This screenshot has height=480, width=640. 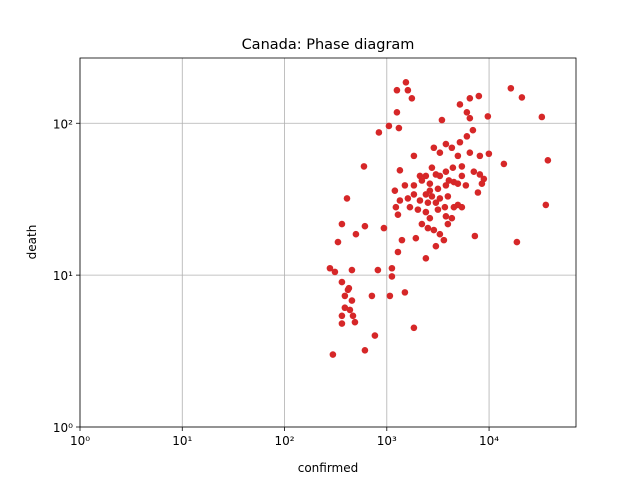 What do you see at coordinates (328, 45) in the screenshot?
I see `chart-title: Canada: Phase diagram` at bounding box center [328, 45].